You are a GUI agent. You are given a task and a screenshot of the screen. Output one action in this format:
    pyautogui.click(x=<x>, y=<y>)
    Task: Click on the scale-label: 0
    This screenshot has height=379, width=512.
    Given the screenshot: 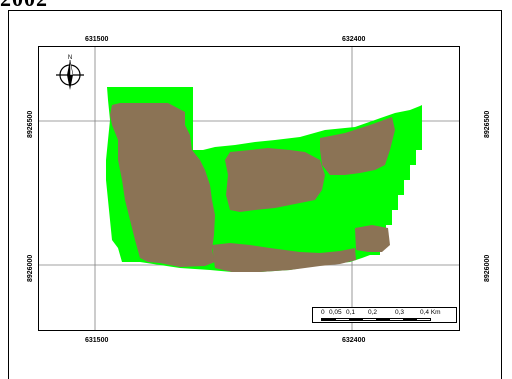 What is the action you would take?
    pyautogui.click(x=323, y=312)
    